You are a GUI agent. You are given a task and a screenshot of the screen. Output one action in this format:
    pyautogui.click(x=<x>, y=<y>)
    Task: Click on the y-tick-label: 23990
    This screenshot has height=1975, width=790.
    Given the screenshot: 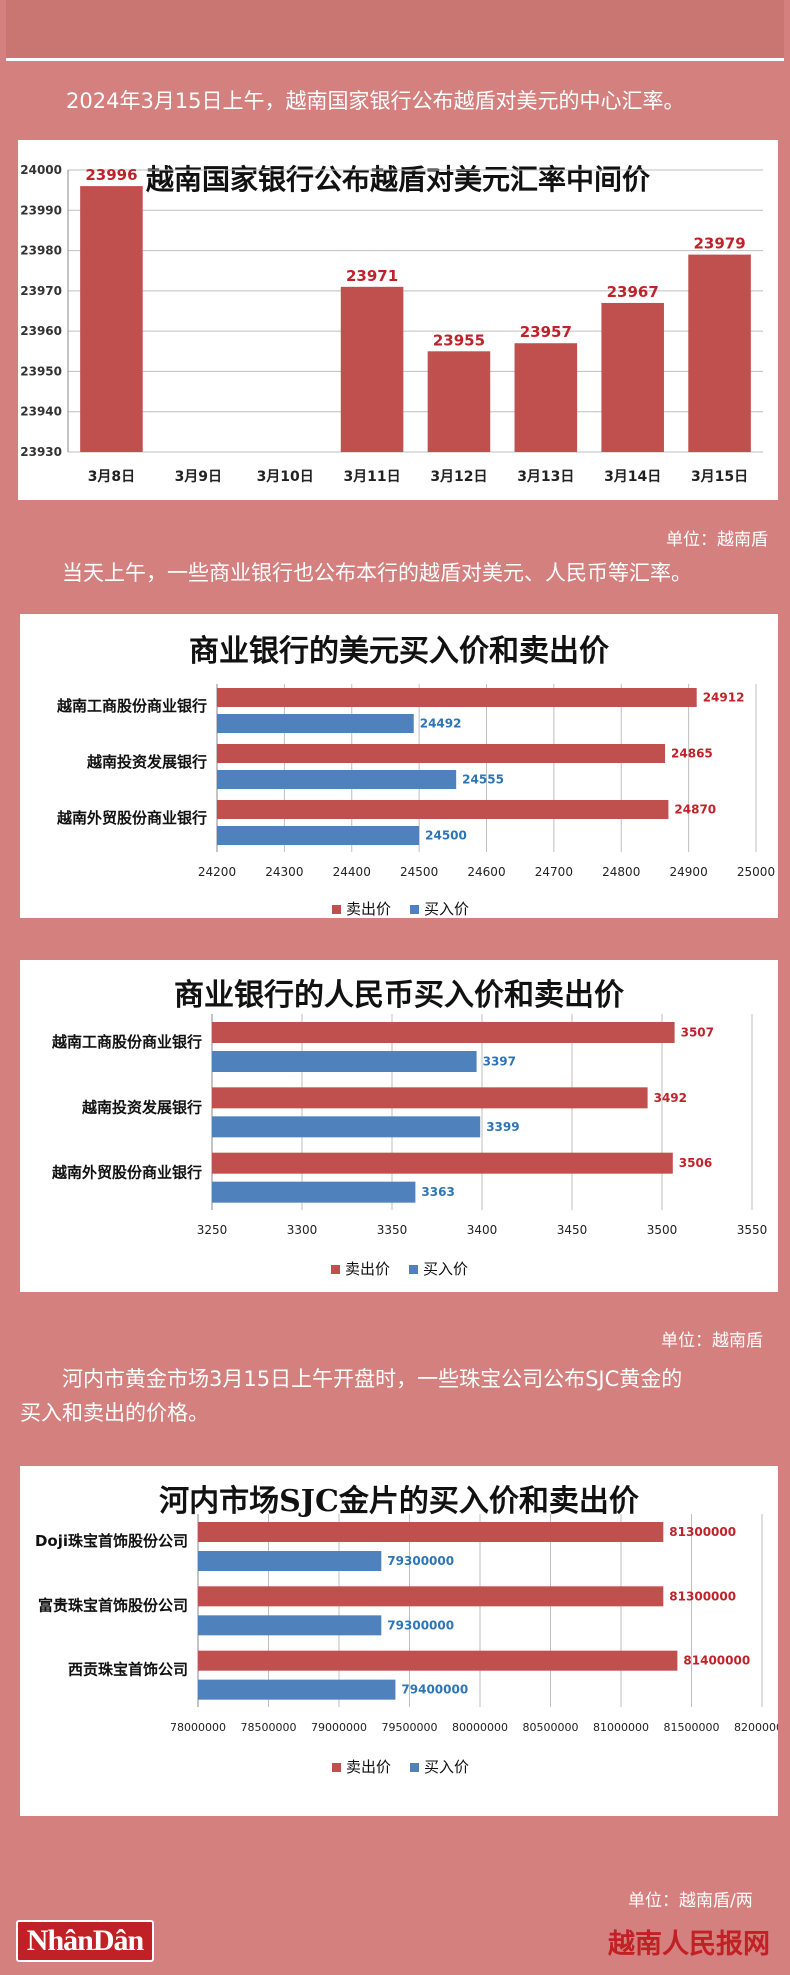 What is the action you would take?
    pyautogui.click(x=41, y=210)
    